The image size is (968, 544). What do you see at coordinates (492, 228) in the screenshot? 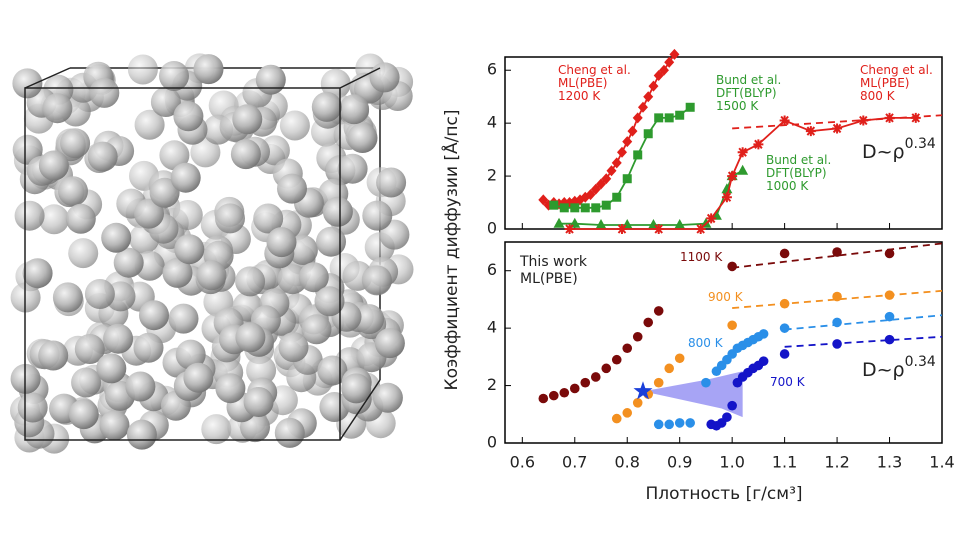
I see `y-tick-label: 0` at bounding box center [492, 228].